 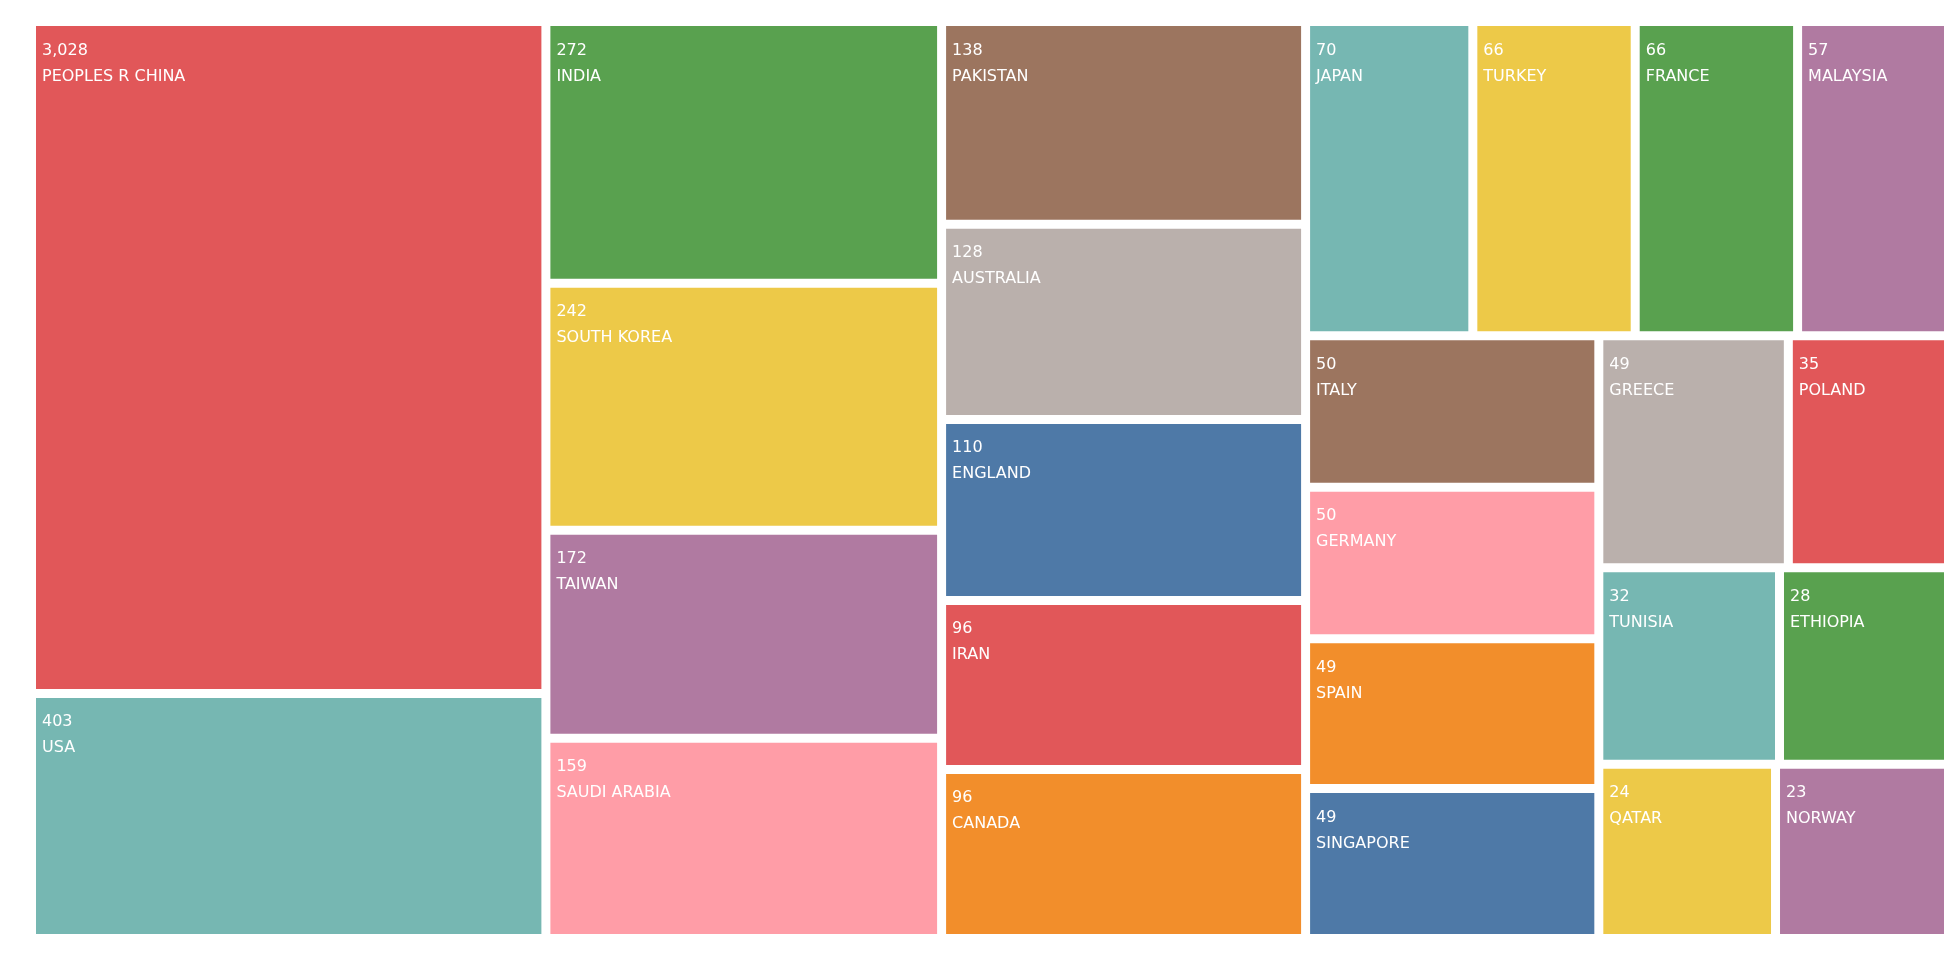 I want to click on category-label: PAKISTAN, so click(x=990, y=75).